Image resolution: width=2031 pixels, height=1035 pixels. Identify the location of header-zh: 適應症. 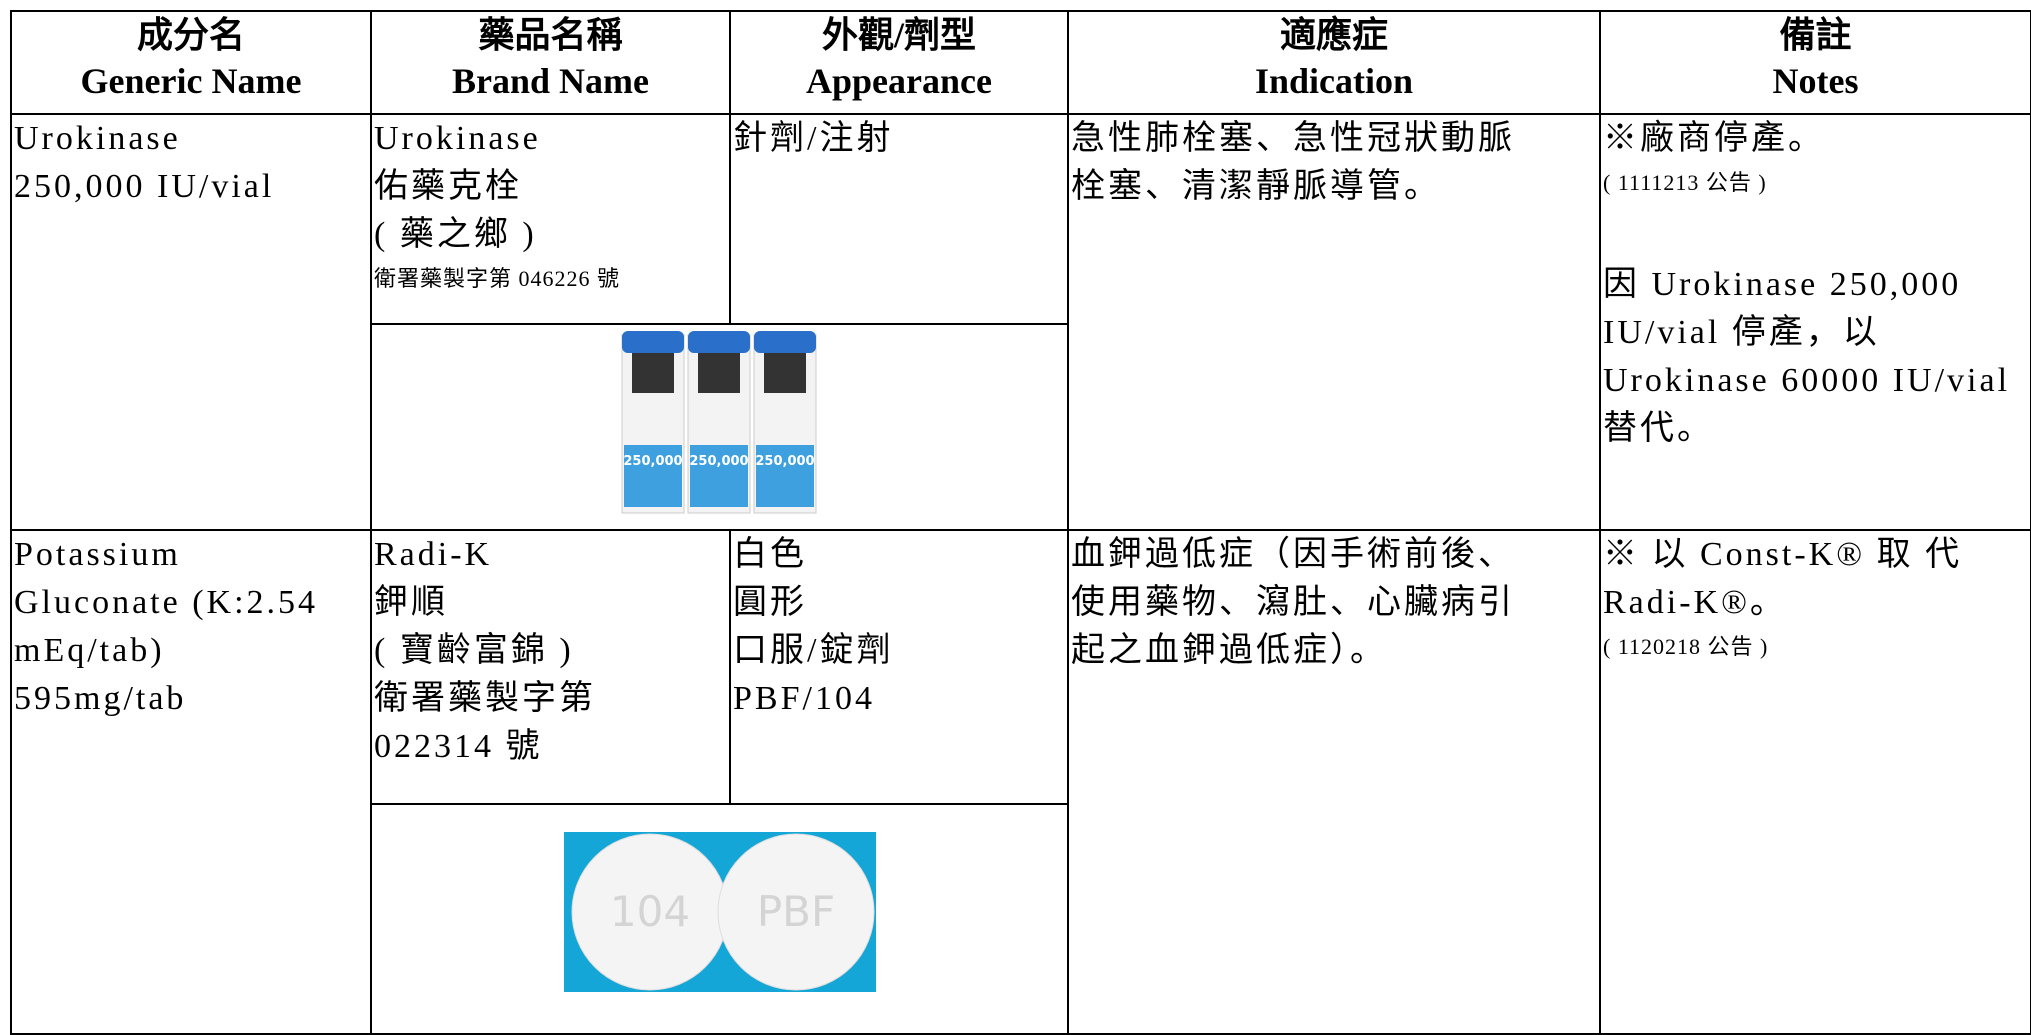
(1333, 35).